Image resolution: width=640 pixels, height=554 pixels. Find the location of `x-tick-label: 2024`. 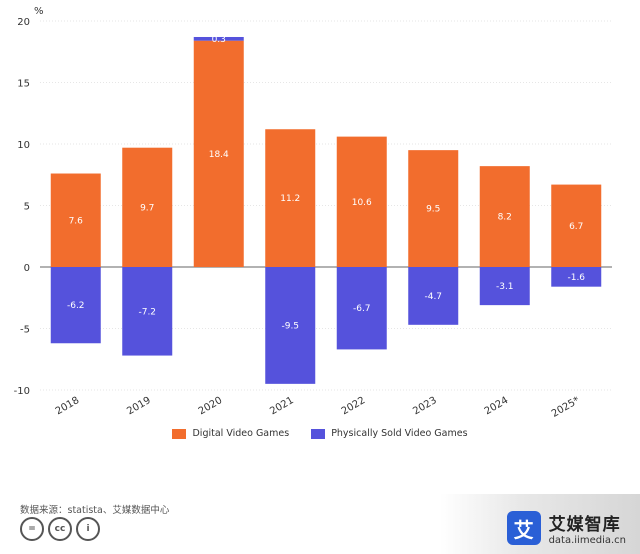

x-tick-label: 2024 is located at coordinates (497, 406).